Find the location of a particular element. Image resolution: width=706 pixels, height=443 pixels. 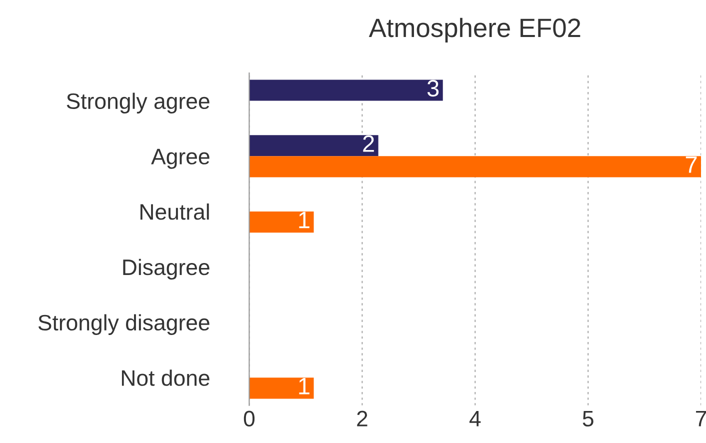

y-tick-label: Disagree is located at coordinates (166, 269).